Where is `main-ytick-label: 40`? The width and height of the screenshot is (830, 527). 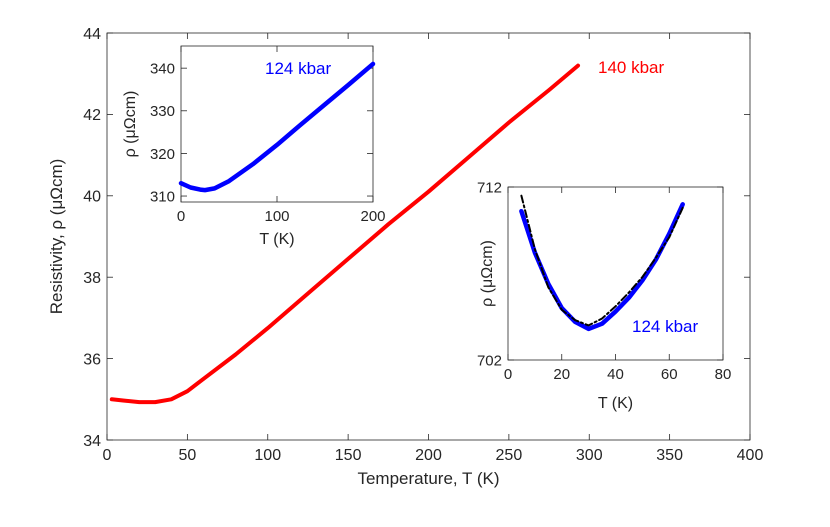 main-ytick-label: 40 is located at coordinates (92, 197).